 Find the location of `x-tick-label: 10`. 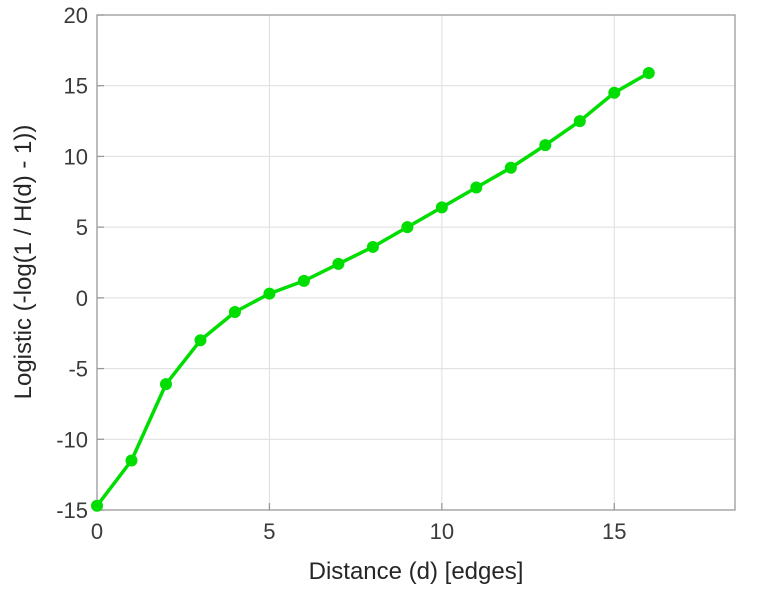

x-tick-label: 10 is located at coordinates (442, 531).